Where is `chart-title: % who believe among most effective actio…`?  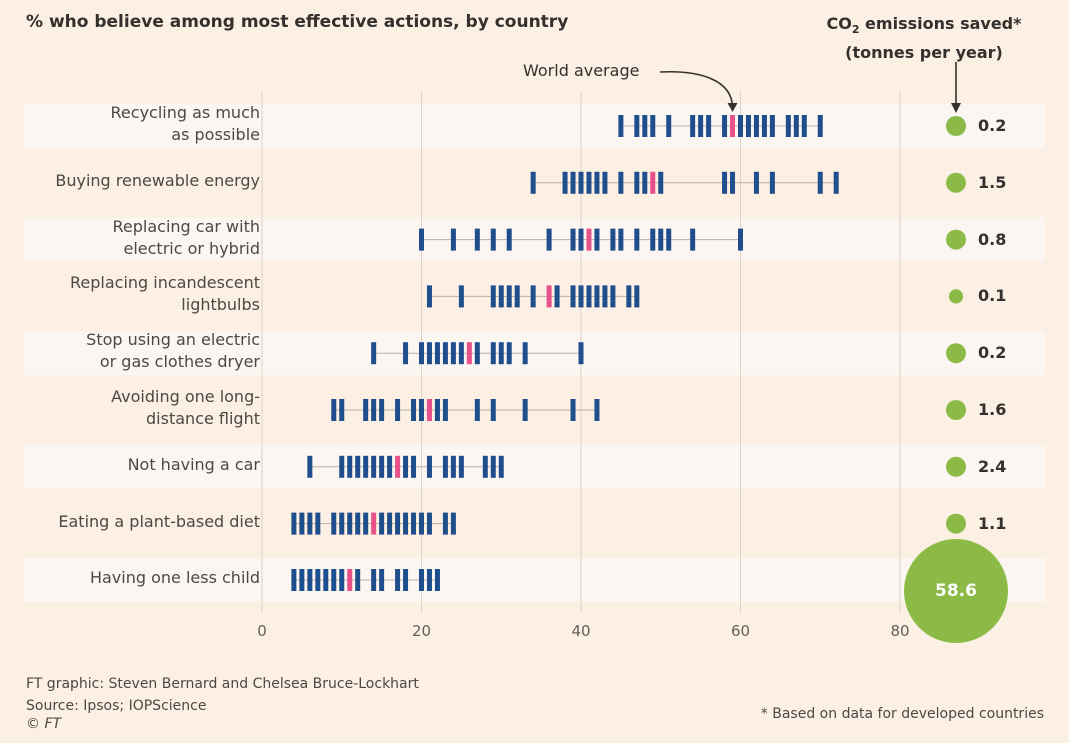
chart-title: % who believe among most effective actio… is located at coordinates (297, 22).